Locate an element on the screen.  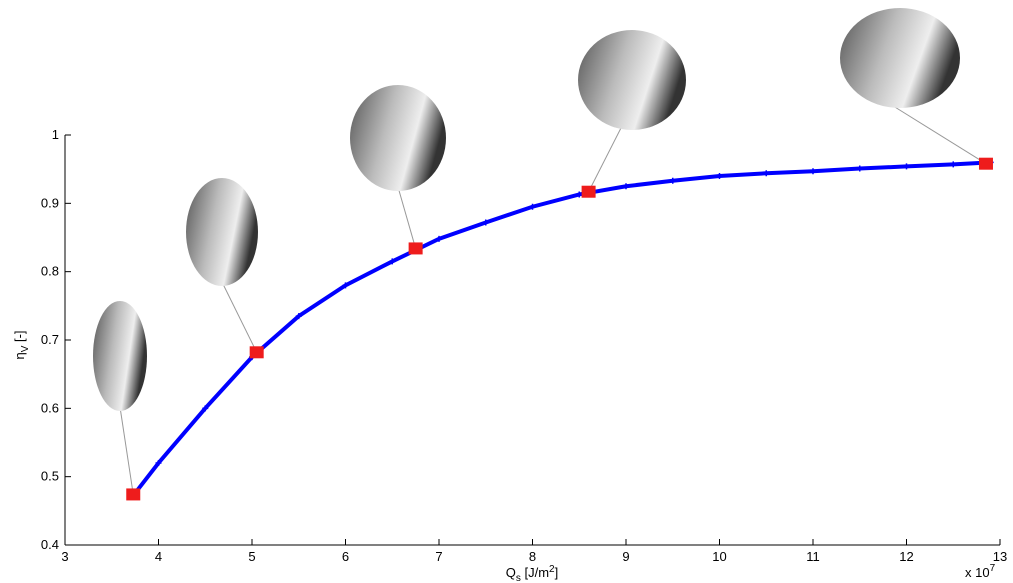
y-tick-label: 0.9 is located at coordinates (50, 202).